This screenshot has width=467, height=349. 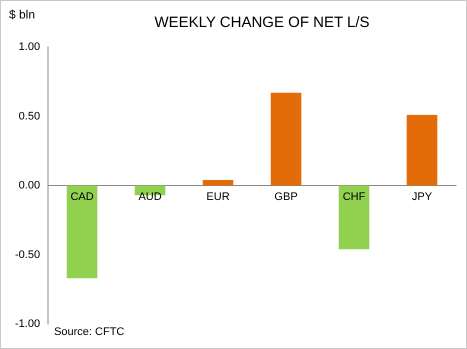 I want to click on y-tick-label: 0.00, so click(x=29, y=186).